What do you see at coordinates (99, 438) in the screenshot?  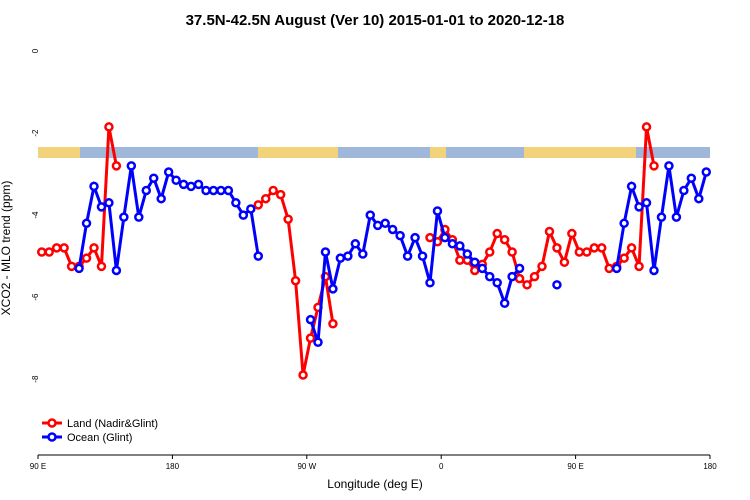 I see `legend-label: Ocean (Glint)` at bounding box center [99, 438].